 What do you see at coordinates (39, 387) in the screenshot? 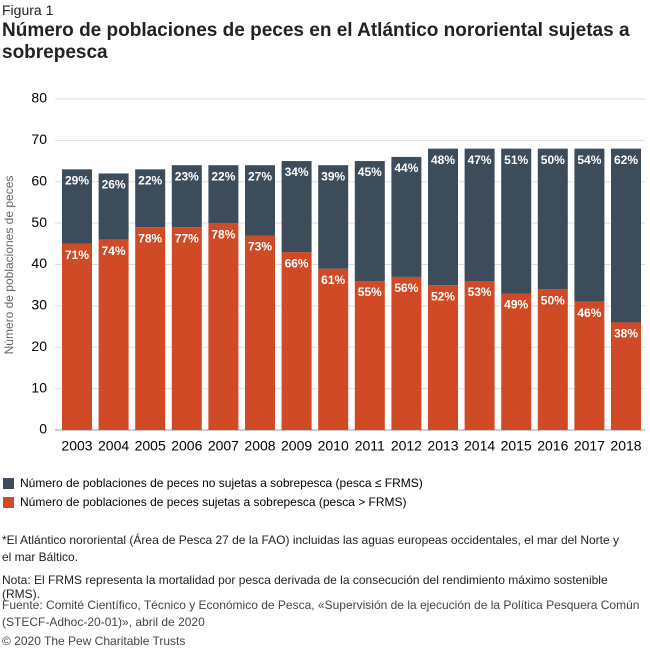
I see `y-tick-label: 10` at bounding box center [39, 387].